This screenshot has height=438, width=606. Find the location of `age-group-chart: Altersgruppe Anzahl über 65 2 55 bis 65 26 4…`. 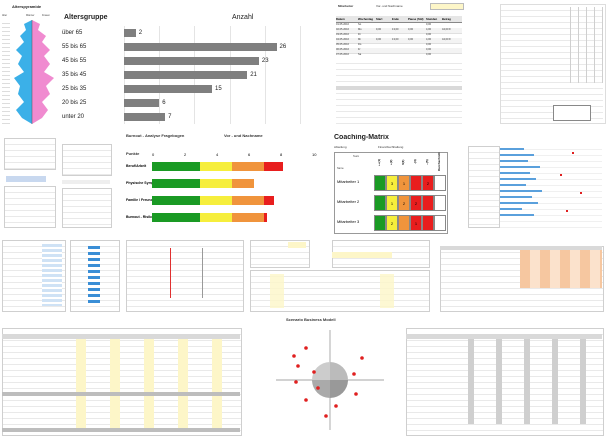

age-group-chart: Altersgruppe Anzahl über 65 2 55 bis 65 26 4… is located at coordinates (193, 64).